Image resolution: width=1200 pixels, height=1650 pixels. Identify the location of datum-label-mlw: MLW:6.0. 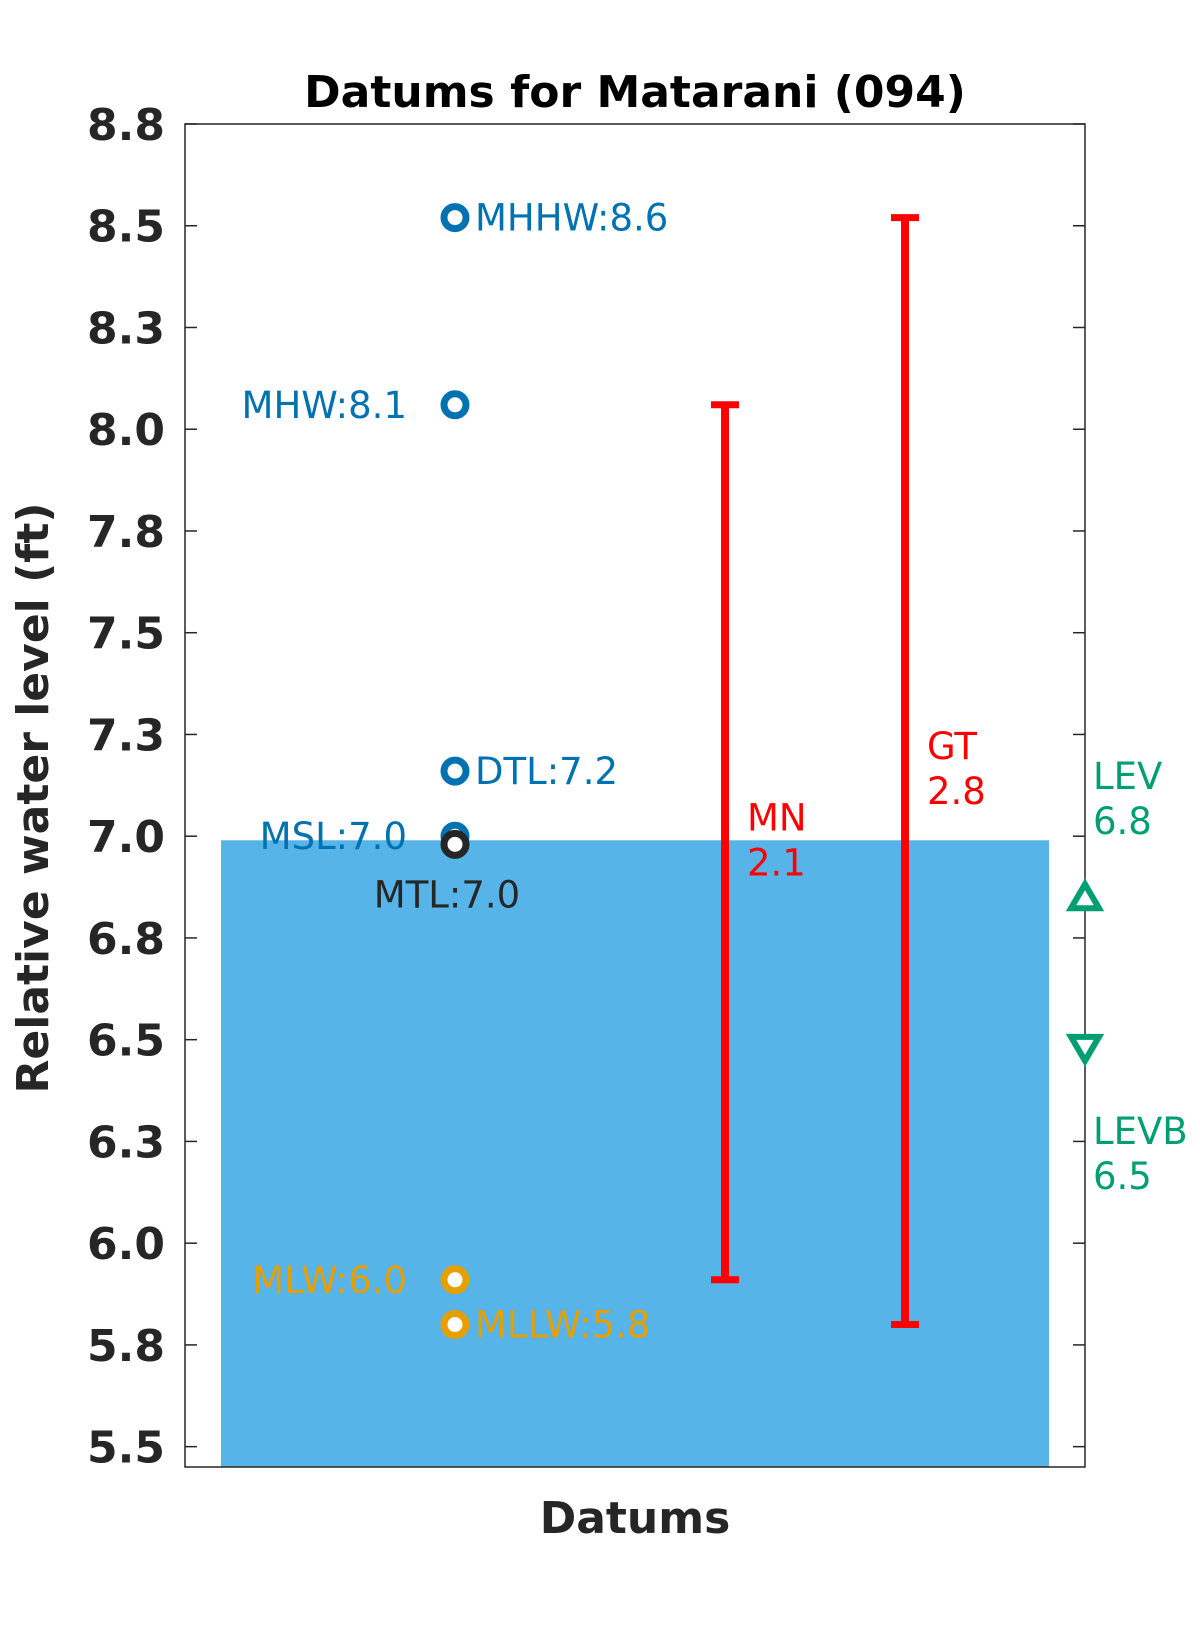
(329, 1280).